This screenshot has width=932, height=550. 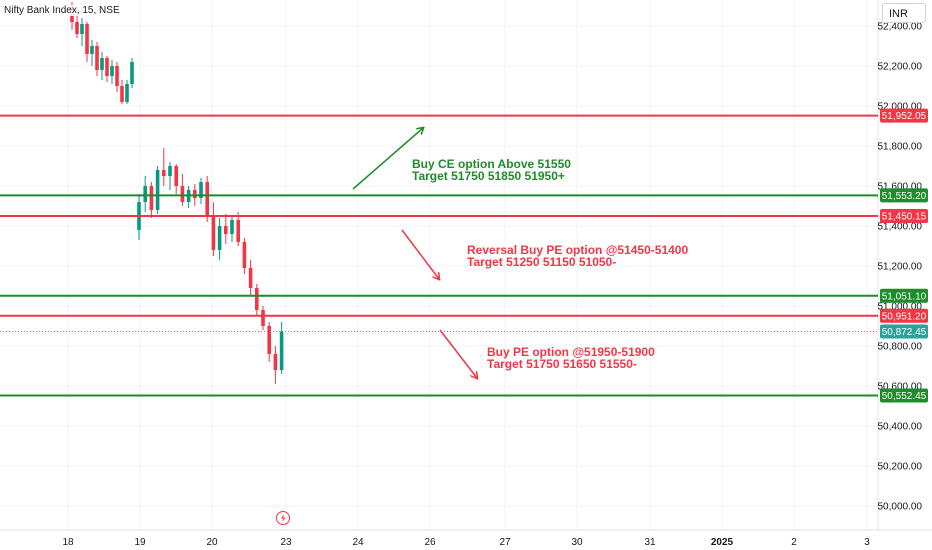 I want to click on annotation-text: Buy CE option Above 51550, so click(x=491, y=164).